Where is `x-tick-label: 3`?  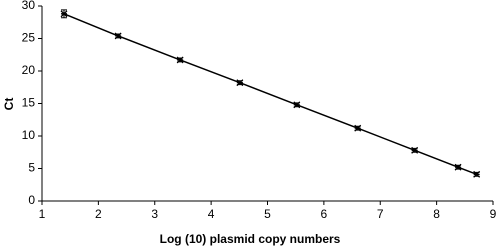 x-tick-label: 3 is located at coordinates (154, 214).